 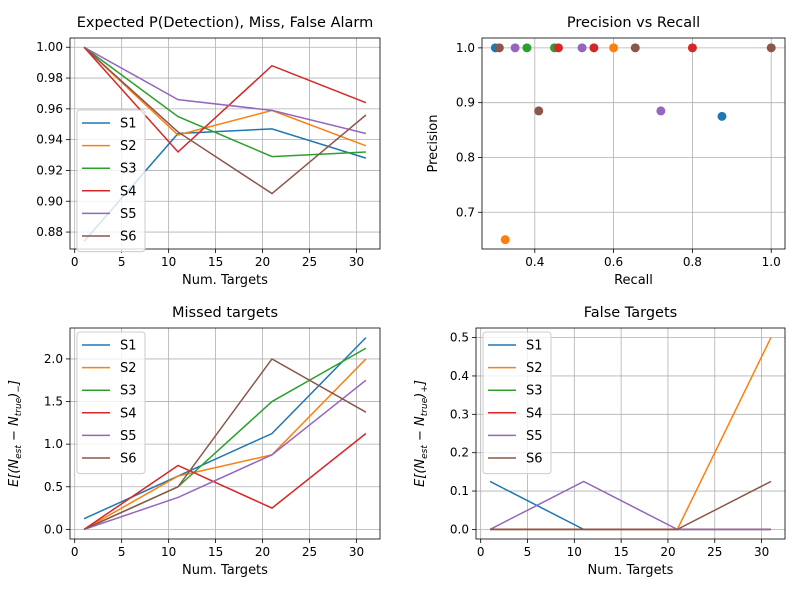 I want to click on chart-title: Precision vs Recall, so click(x=633, y=23).